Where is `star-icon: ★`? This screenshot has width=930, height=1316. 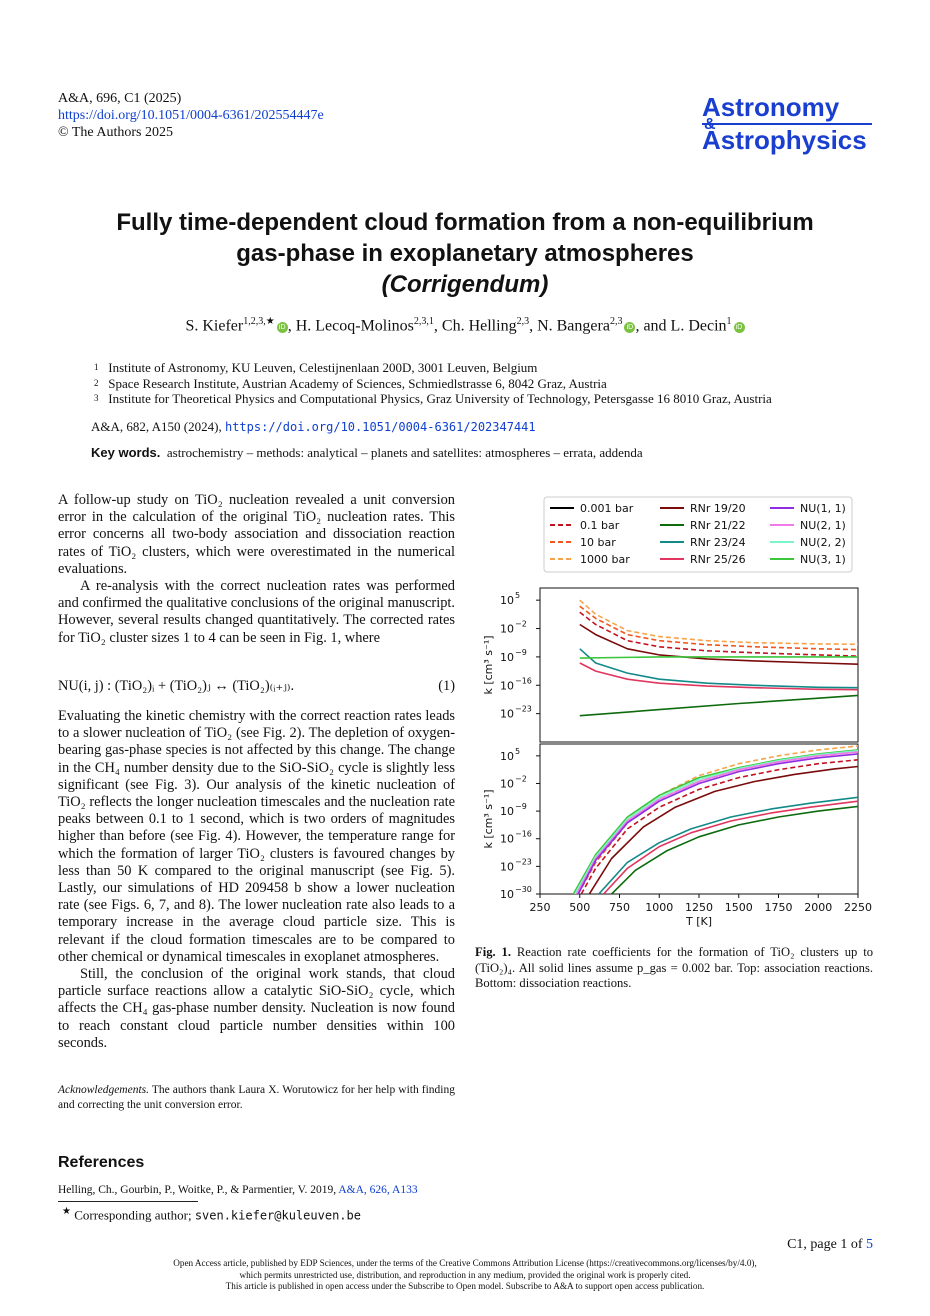 star-icon: ★ is located at coordinates (66, 1211).